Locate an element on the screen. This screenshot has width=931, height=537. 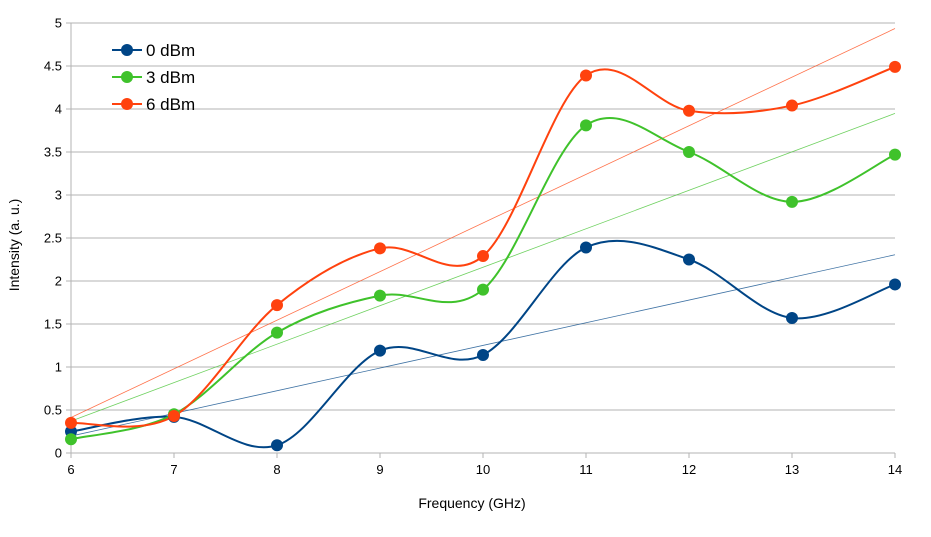
x-tick-labels: 6 7 8 9 10 11 12 13 14 is located at coordinates (484, 469).